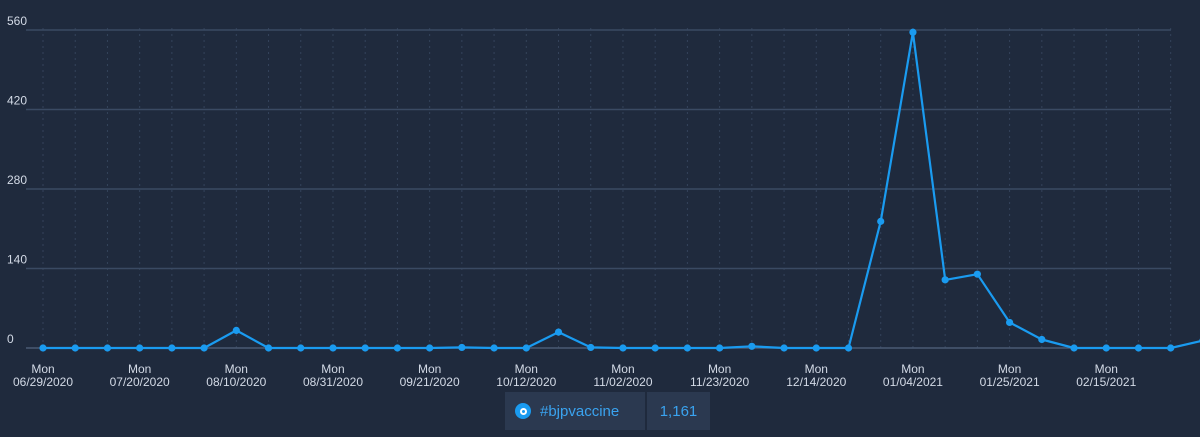 Image resolution: width=1200 pixels, height=437 pixels. I want to click on x-tick-label-date: 01/25/2021, so click(1010, 382).